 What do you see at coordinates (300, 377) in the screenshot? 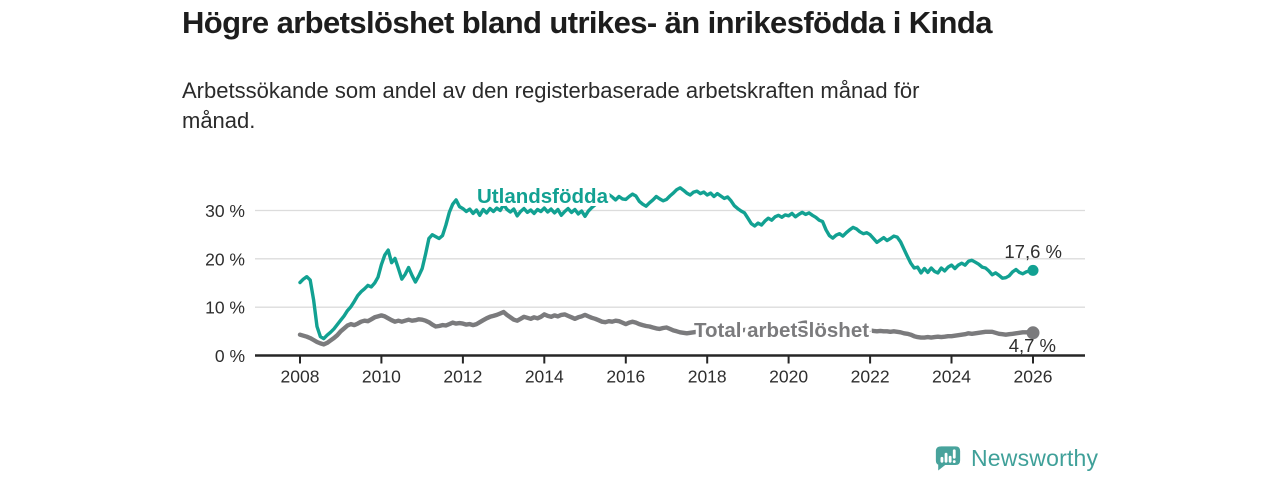
I see `x-axis-tick-label: 2008` at bounding box center [300, 377].